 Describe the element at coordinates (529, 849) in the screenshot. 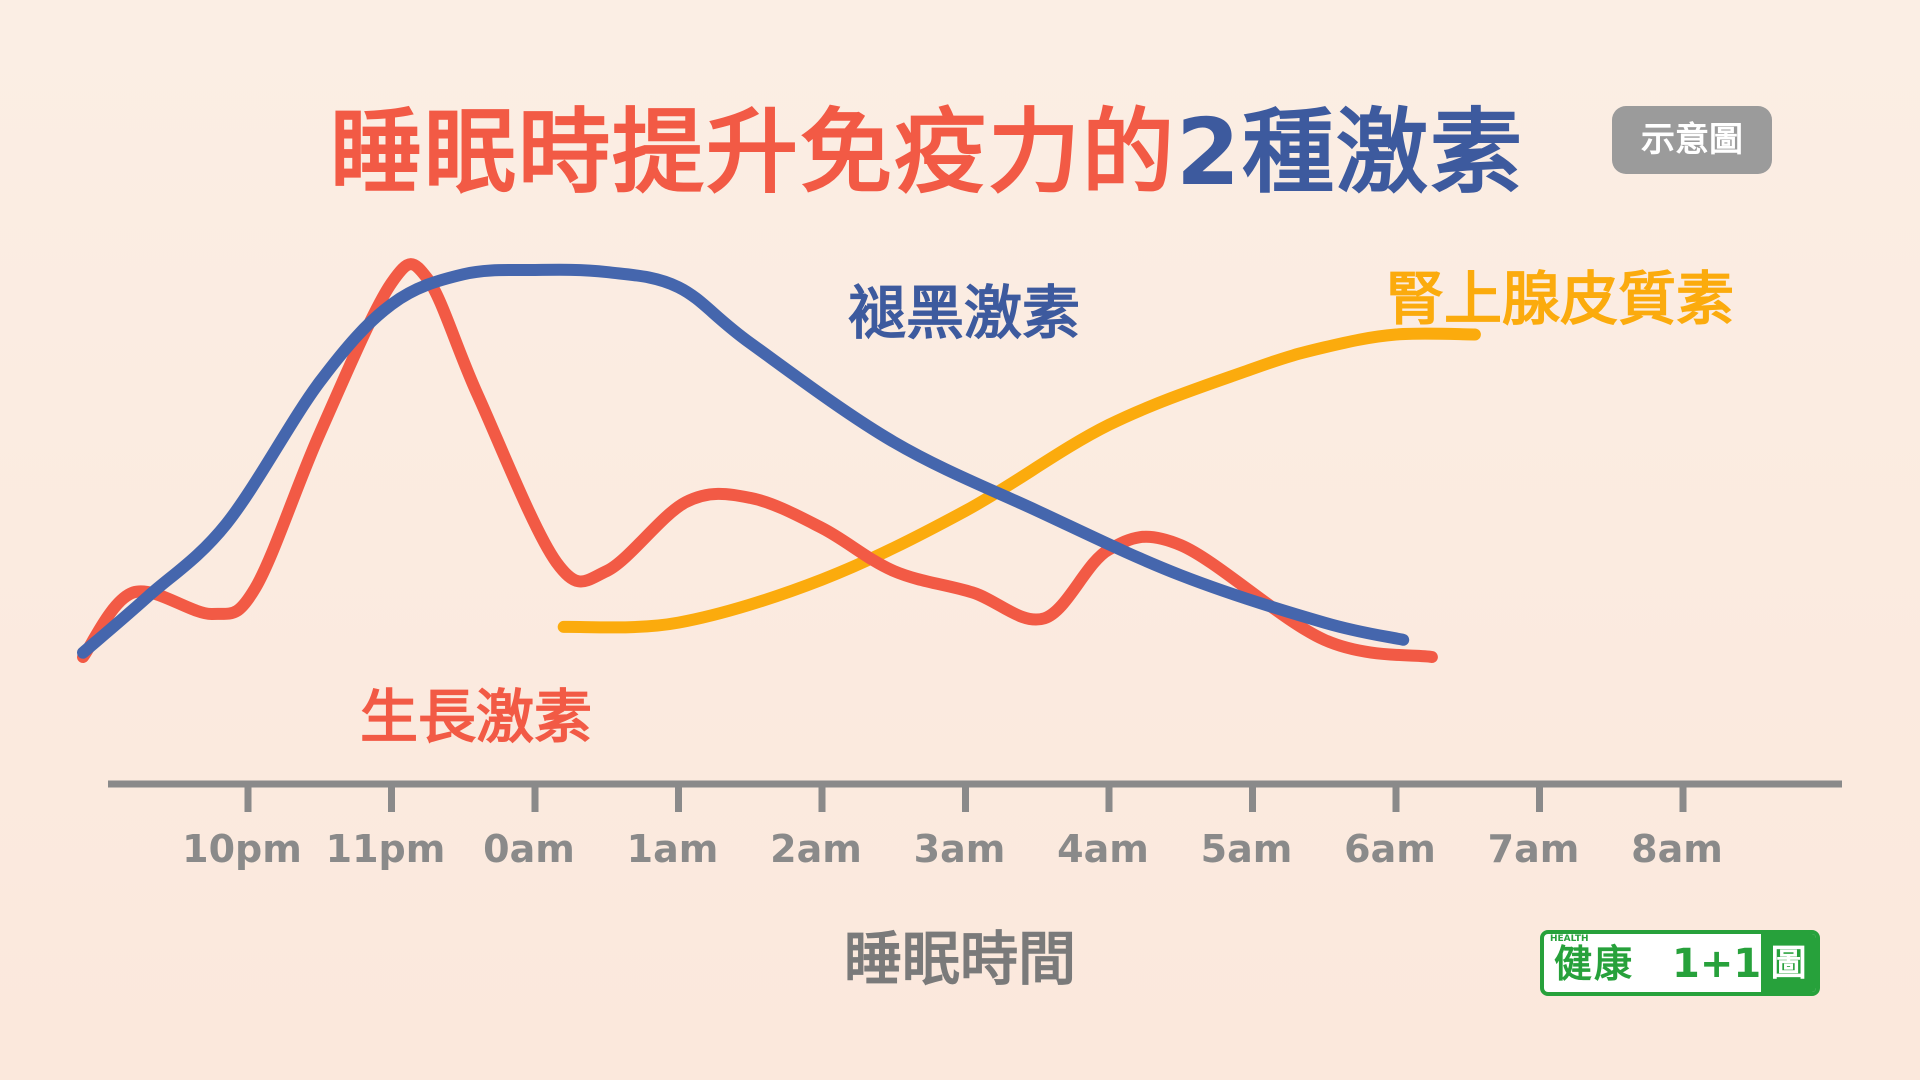

I see `x-tick-label-0am: 0am` at that location.